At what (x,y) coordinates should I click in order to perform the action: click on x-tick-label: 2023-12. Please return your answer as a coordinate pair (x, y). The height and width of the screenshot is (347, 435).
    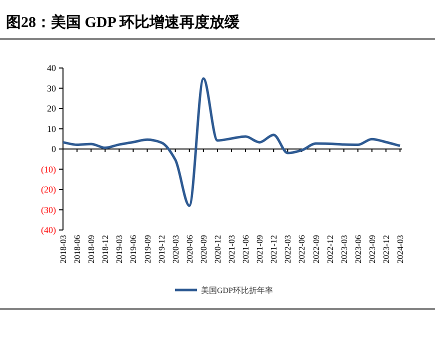
    Looking at the image, I should click on (385, 249).